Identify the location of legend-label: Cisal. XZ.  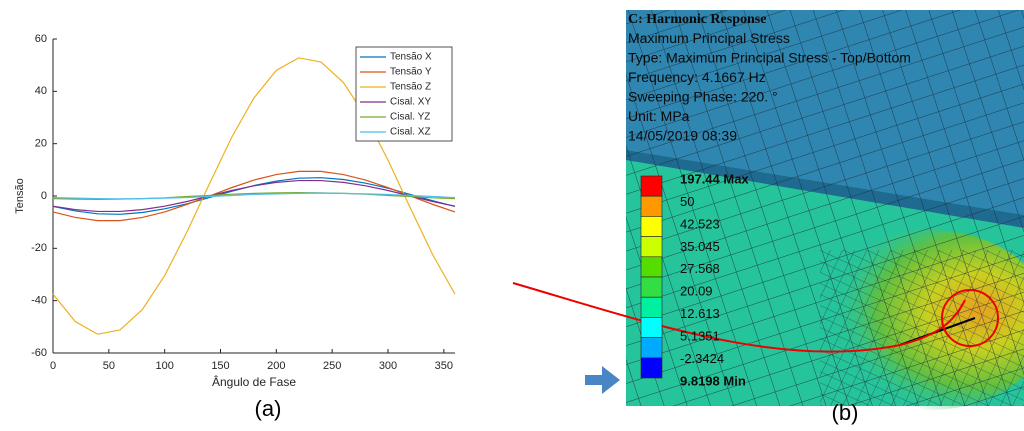
(410, 132).